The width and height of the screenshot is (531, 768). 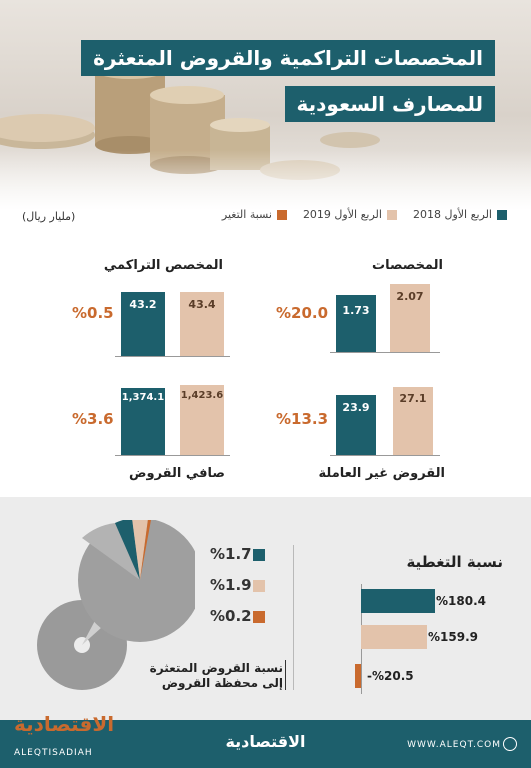 What do you see at coordinates (452, 214) in the screenshot?
I see `legend-label: الربع الأول 2018` at bounding box center [452, 214].